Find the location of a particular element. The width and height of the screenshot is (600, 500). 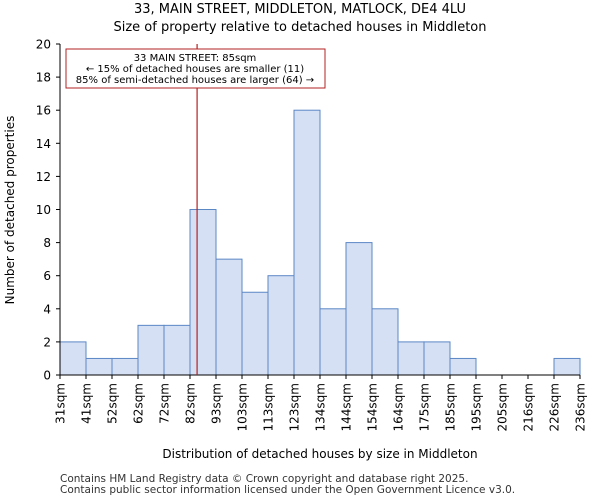

x-tick-label: 62sqm is located at coordinates (139, 403).